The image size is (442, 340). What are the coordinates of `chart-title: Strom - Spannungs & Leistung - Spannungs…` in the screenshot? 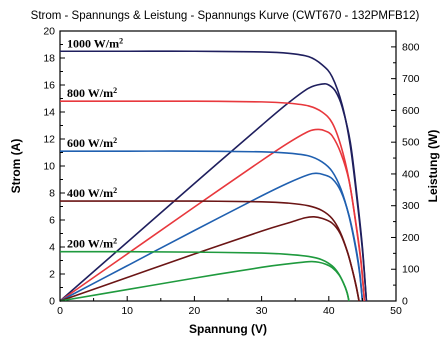 It's located at (225, 16).